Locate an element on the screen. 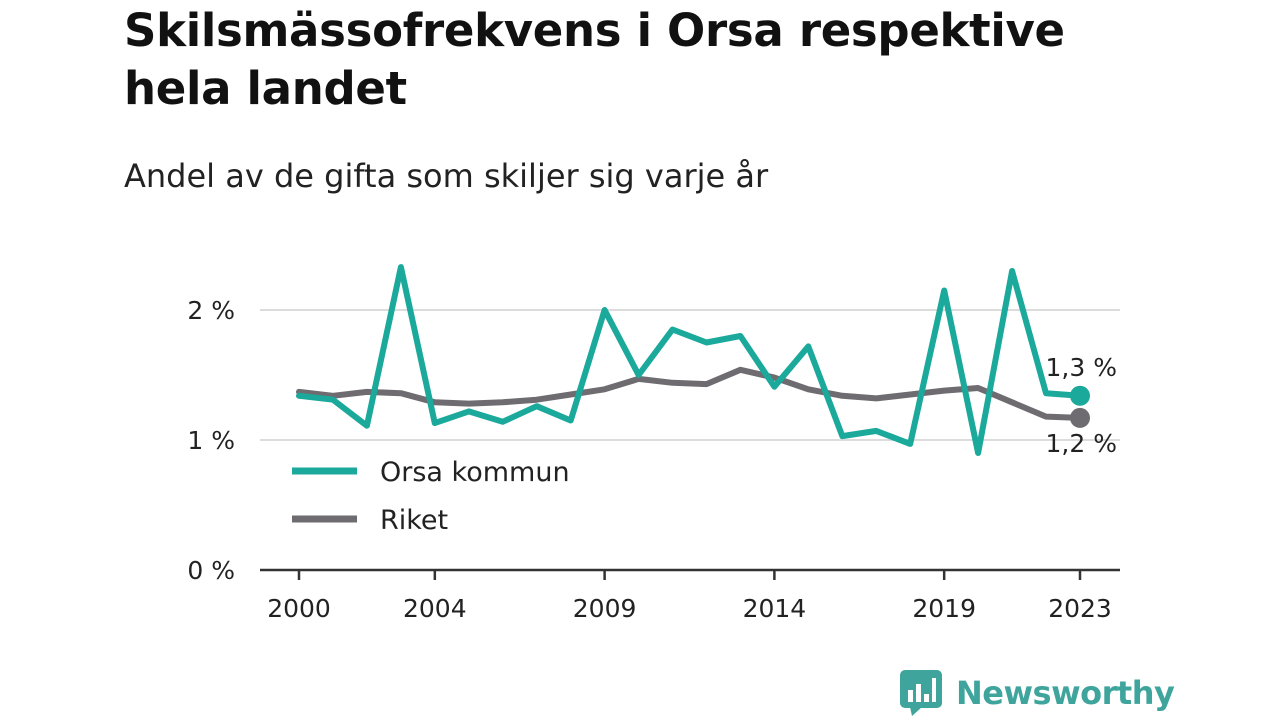 This screenshot has height=720, width=1280. legend-label: Orsa kommun is located at coordinates (475, 472).